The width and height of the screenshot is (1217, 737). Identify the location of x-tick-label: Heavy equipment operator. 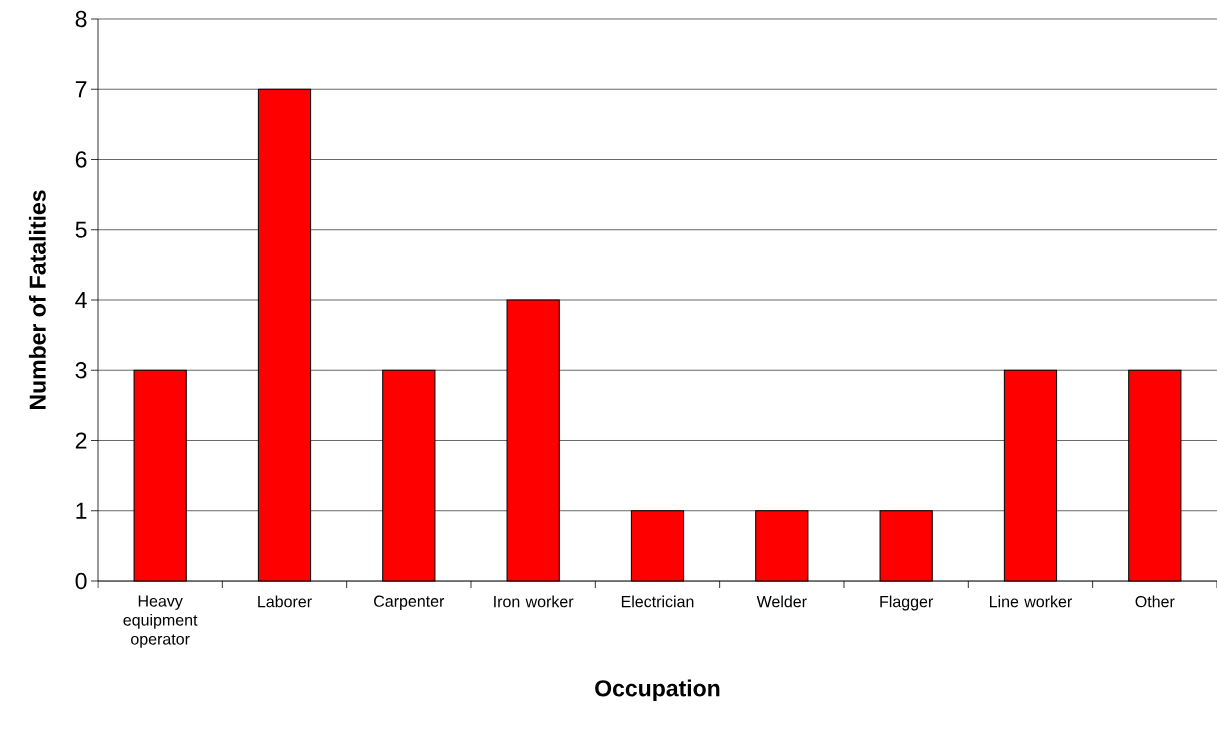
(160, 621).